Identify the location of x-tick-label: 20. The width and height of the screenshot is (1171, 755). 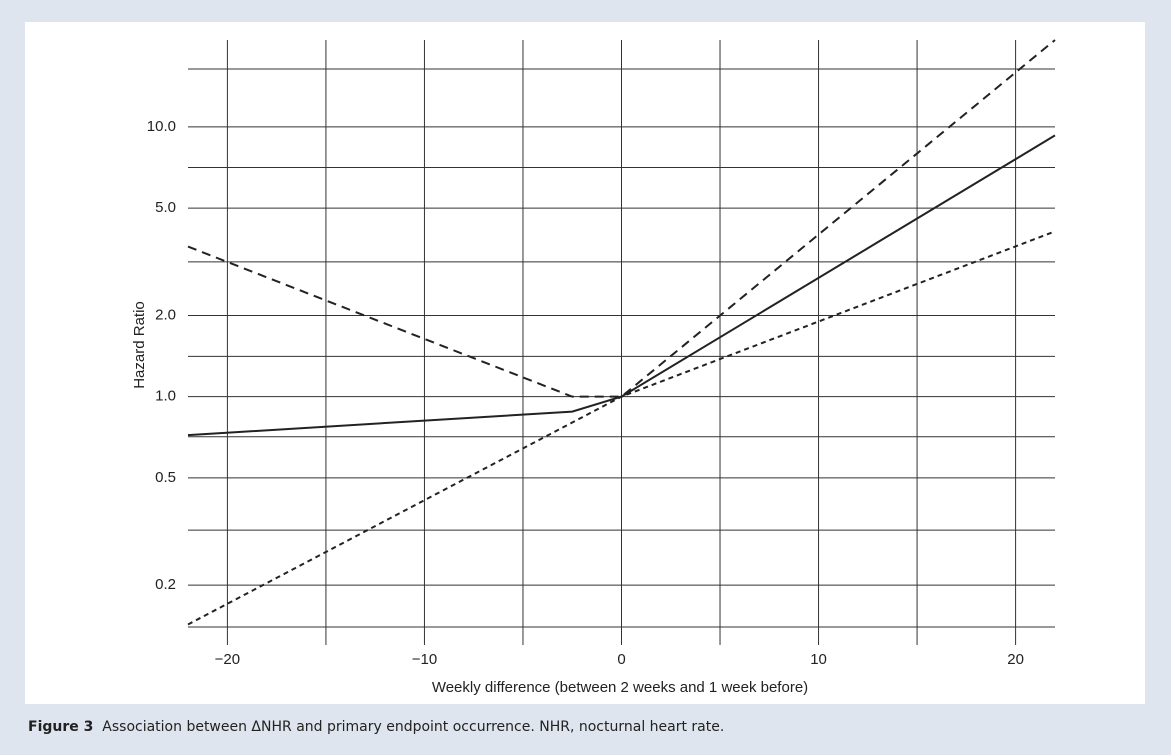
(1015, 659).